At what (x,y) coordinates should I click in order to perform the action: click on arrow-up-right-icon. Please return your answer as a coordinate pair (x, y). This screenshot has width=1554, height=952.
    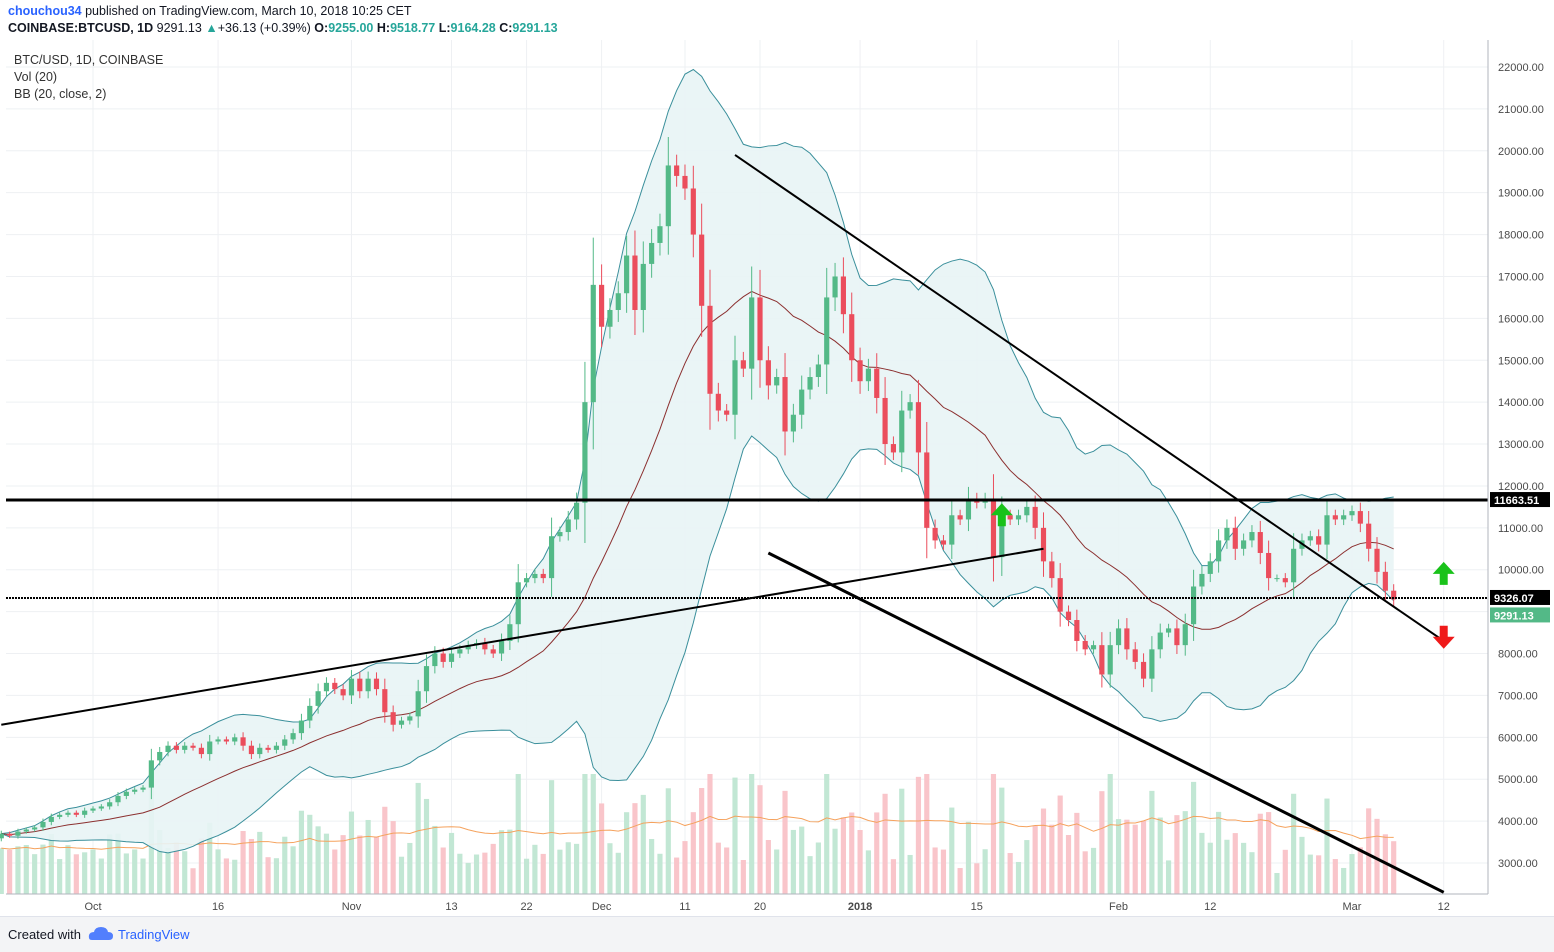
    Looking at the image, I should click on (1443, 573).